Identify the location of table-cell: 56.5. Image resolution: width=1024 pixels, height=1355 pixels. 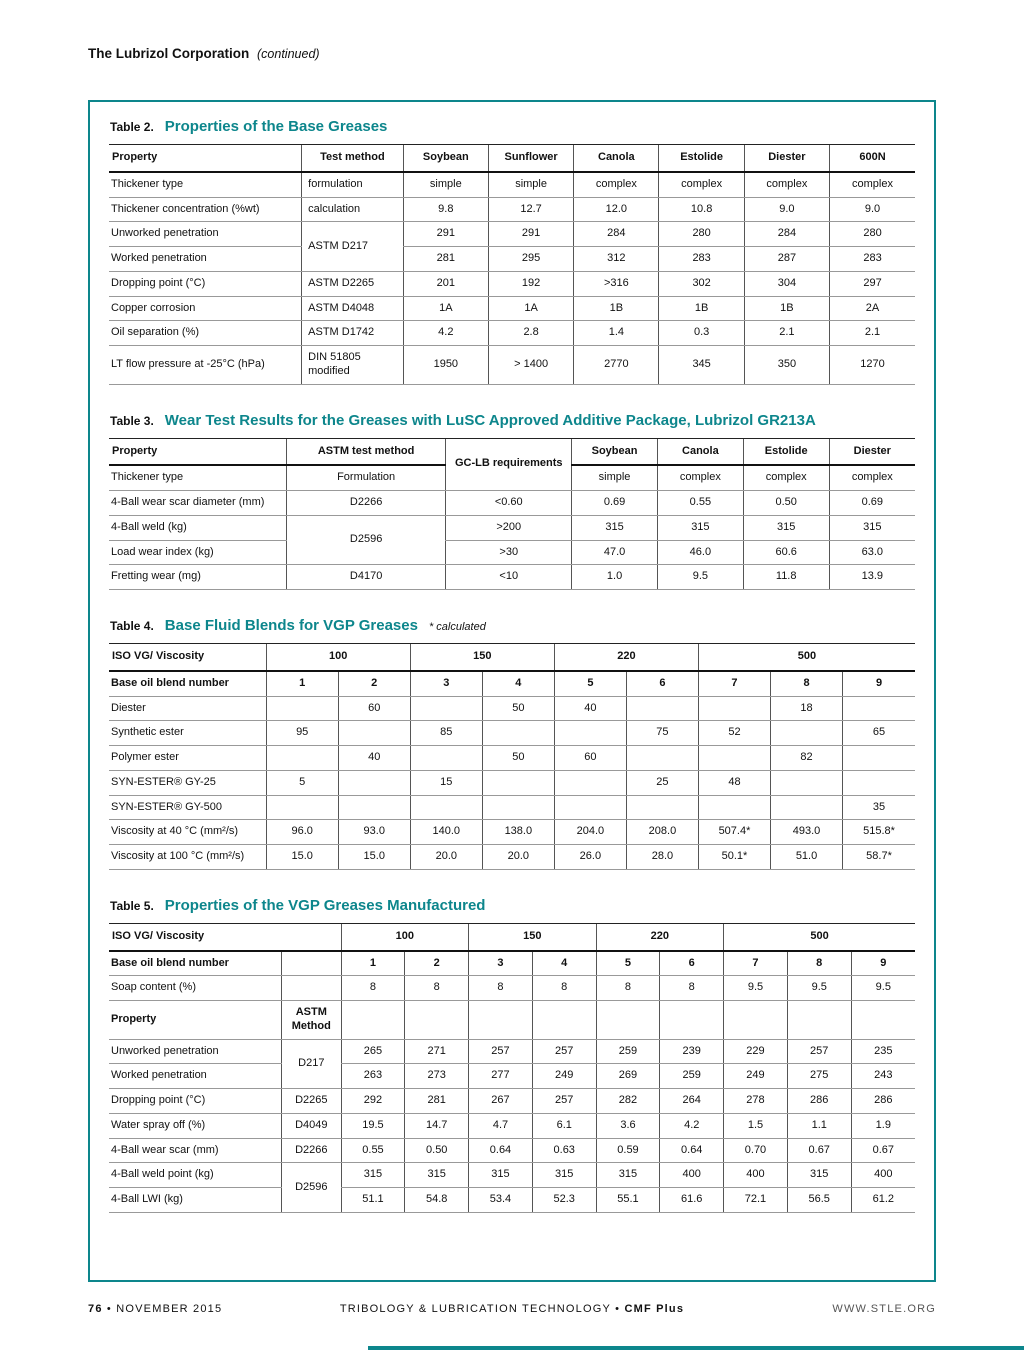
(819, 1200).